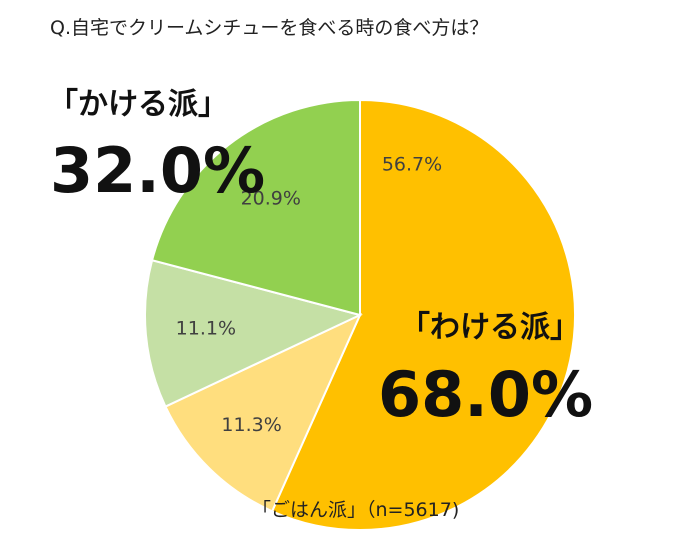  Describe the element at coordinates (206, 329) in the screenshot. I see `slice-value-label: 11.1%` at that location.